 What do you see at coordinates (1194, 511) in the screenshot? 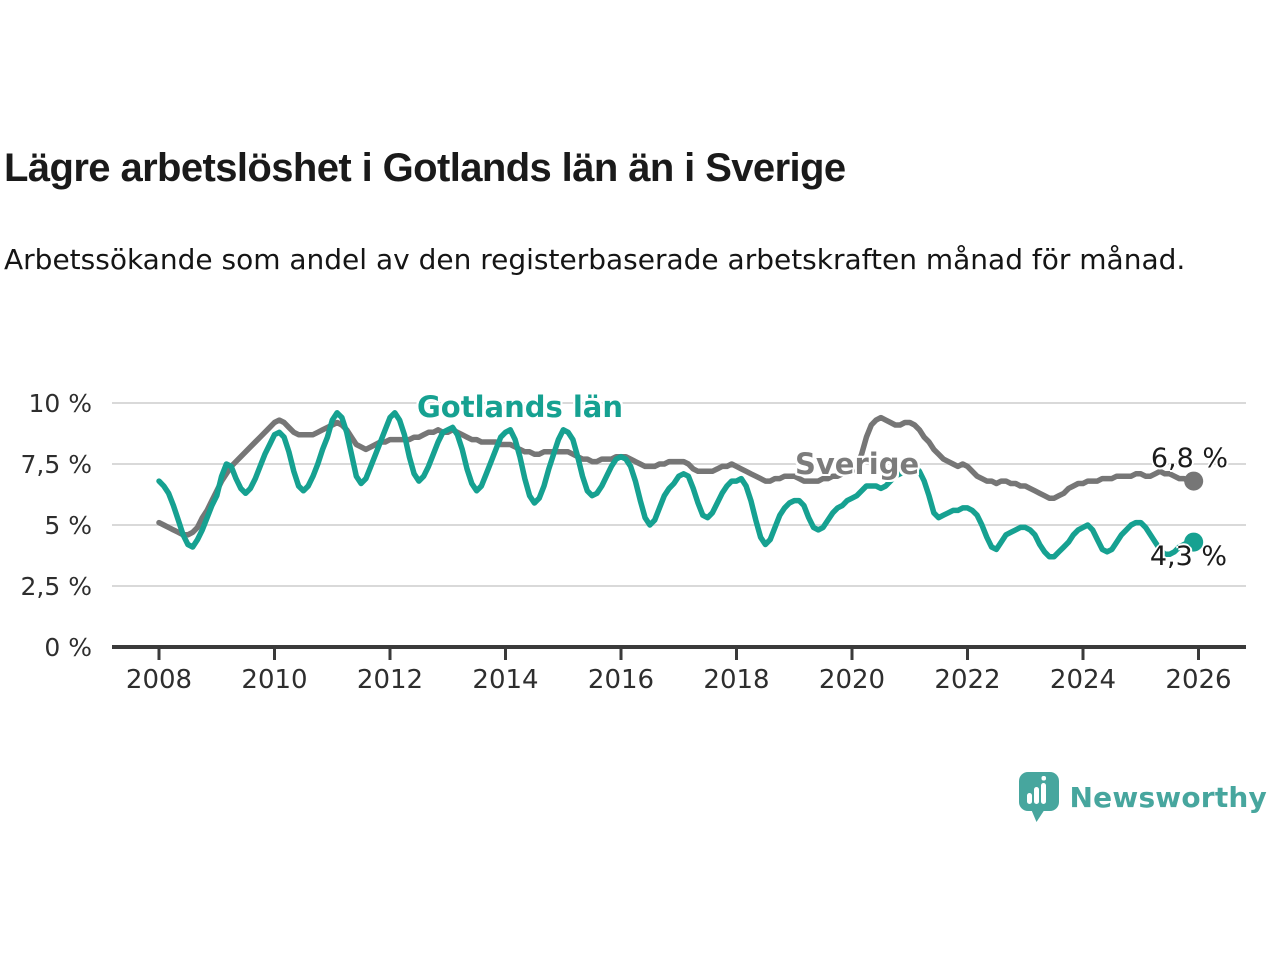
I see `series-end-dots` at bounding box center [1194, 511].